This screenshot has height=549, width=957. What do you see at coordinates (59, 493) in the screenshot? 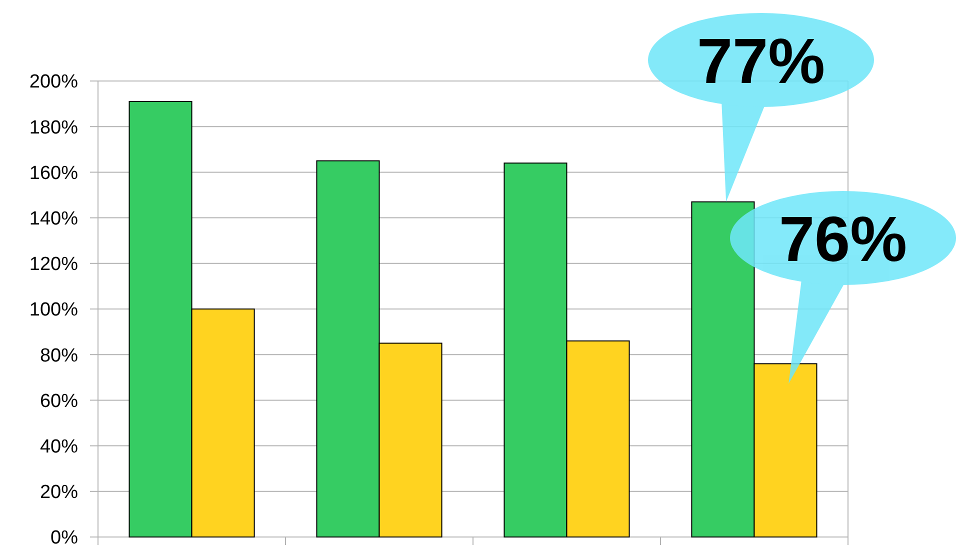
I see `y-tick-label: 20%` at bounding box center [59, 493].